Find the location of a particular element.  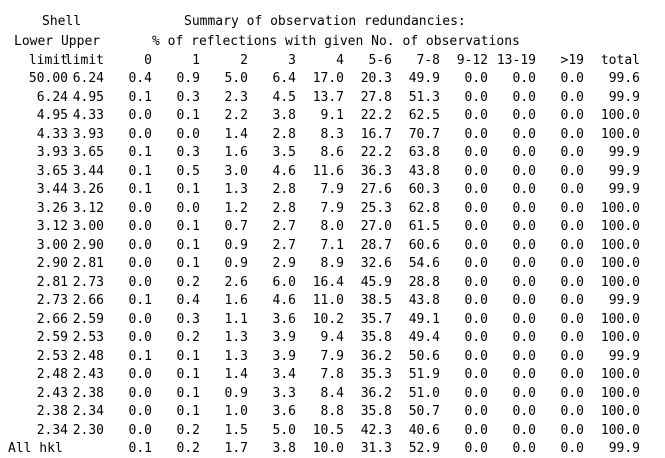

cell-lower-limit: 2.81 is located at coordinates (52, 282).